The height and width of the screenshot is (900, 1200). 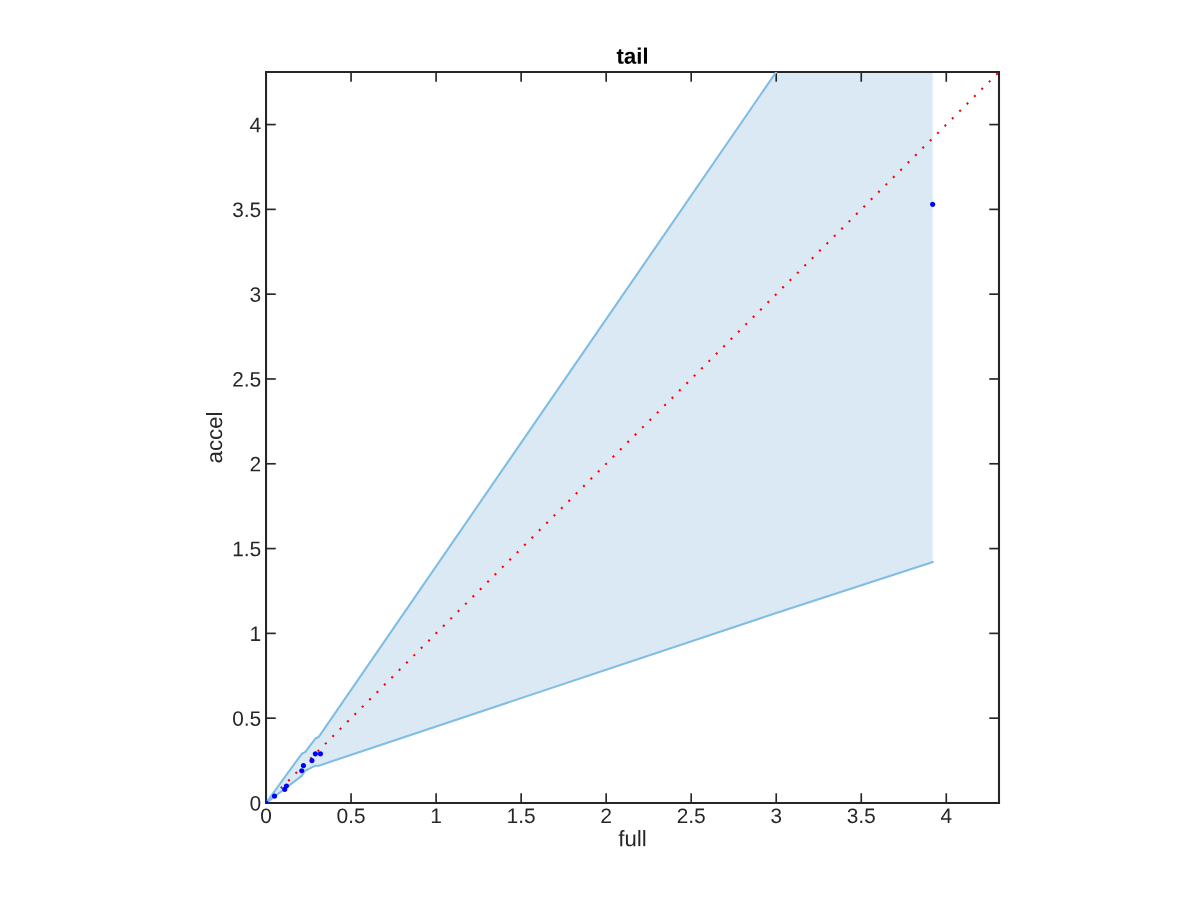 What do you see at coordinates (247, 549) in the screenshot?
I see `y-tick-label: 1.5` at bounding box center [247, 549].